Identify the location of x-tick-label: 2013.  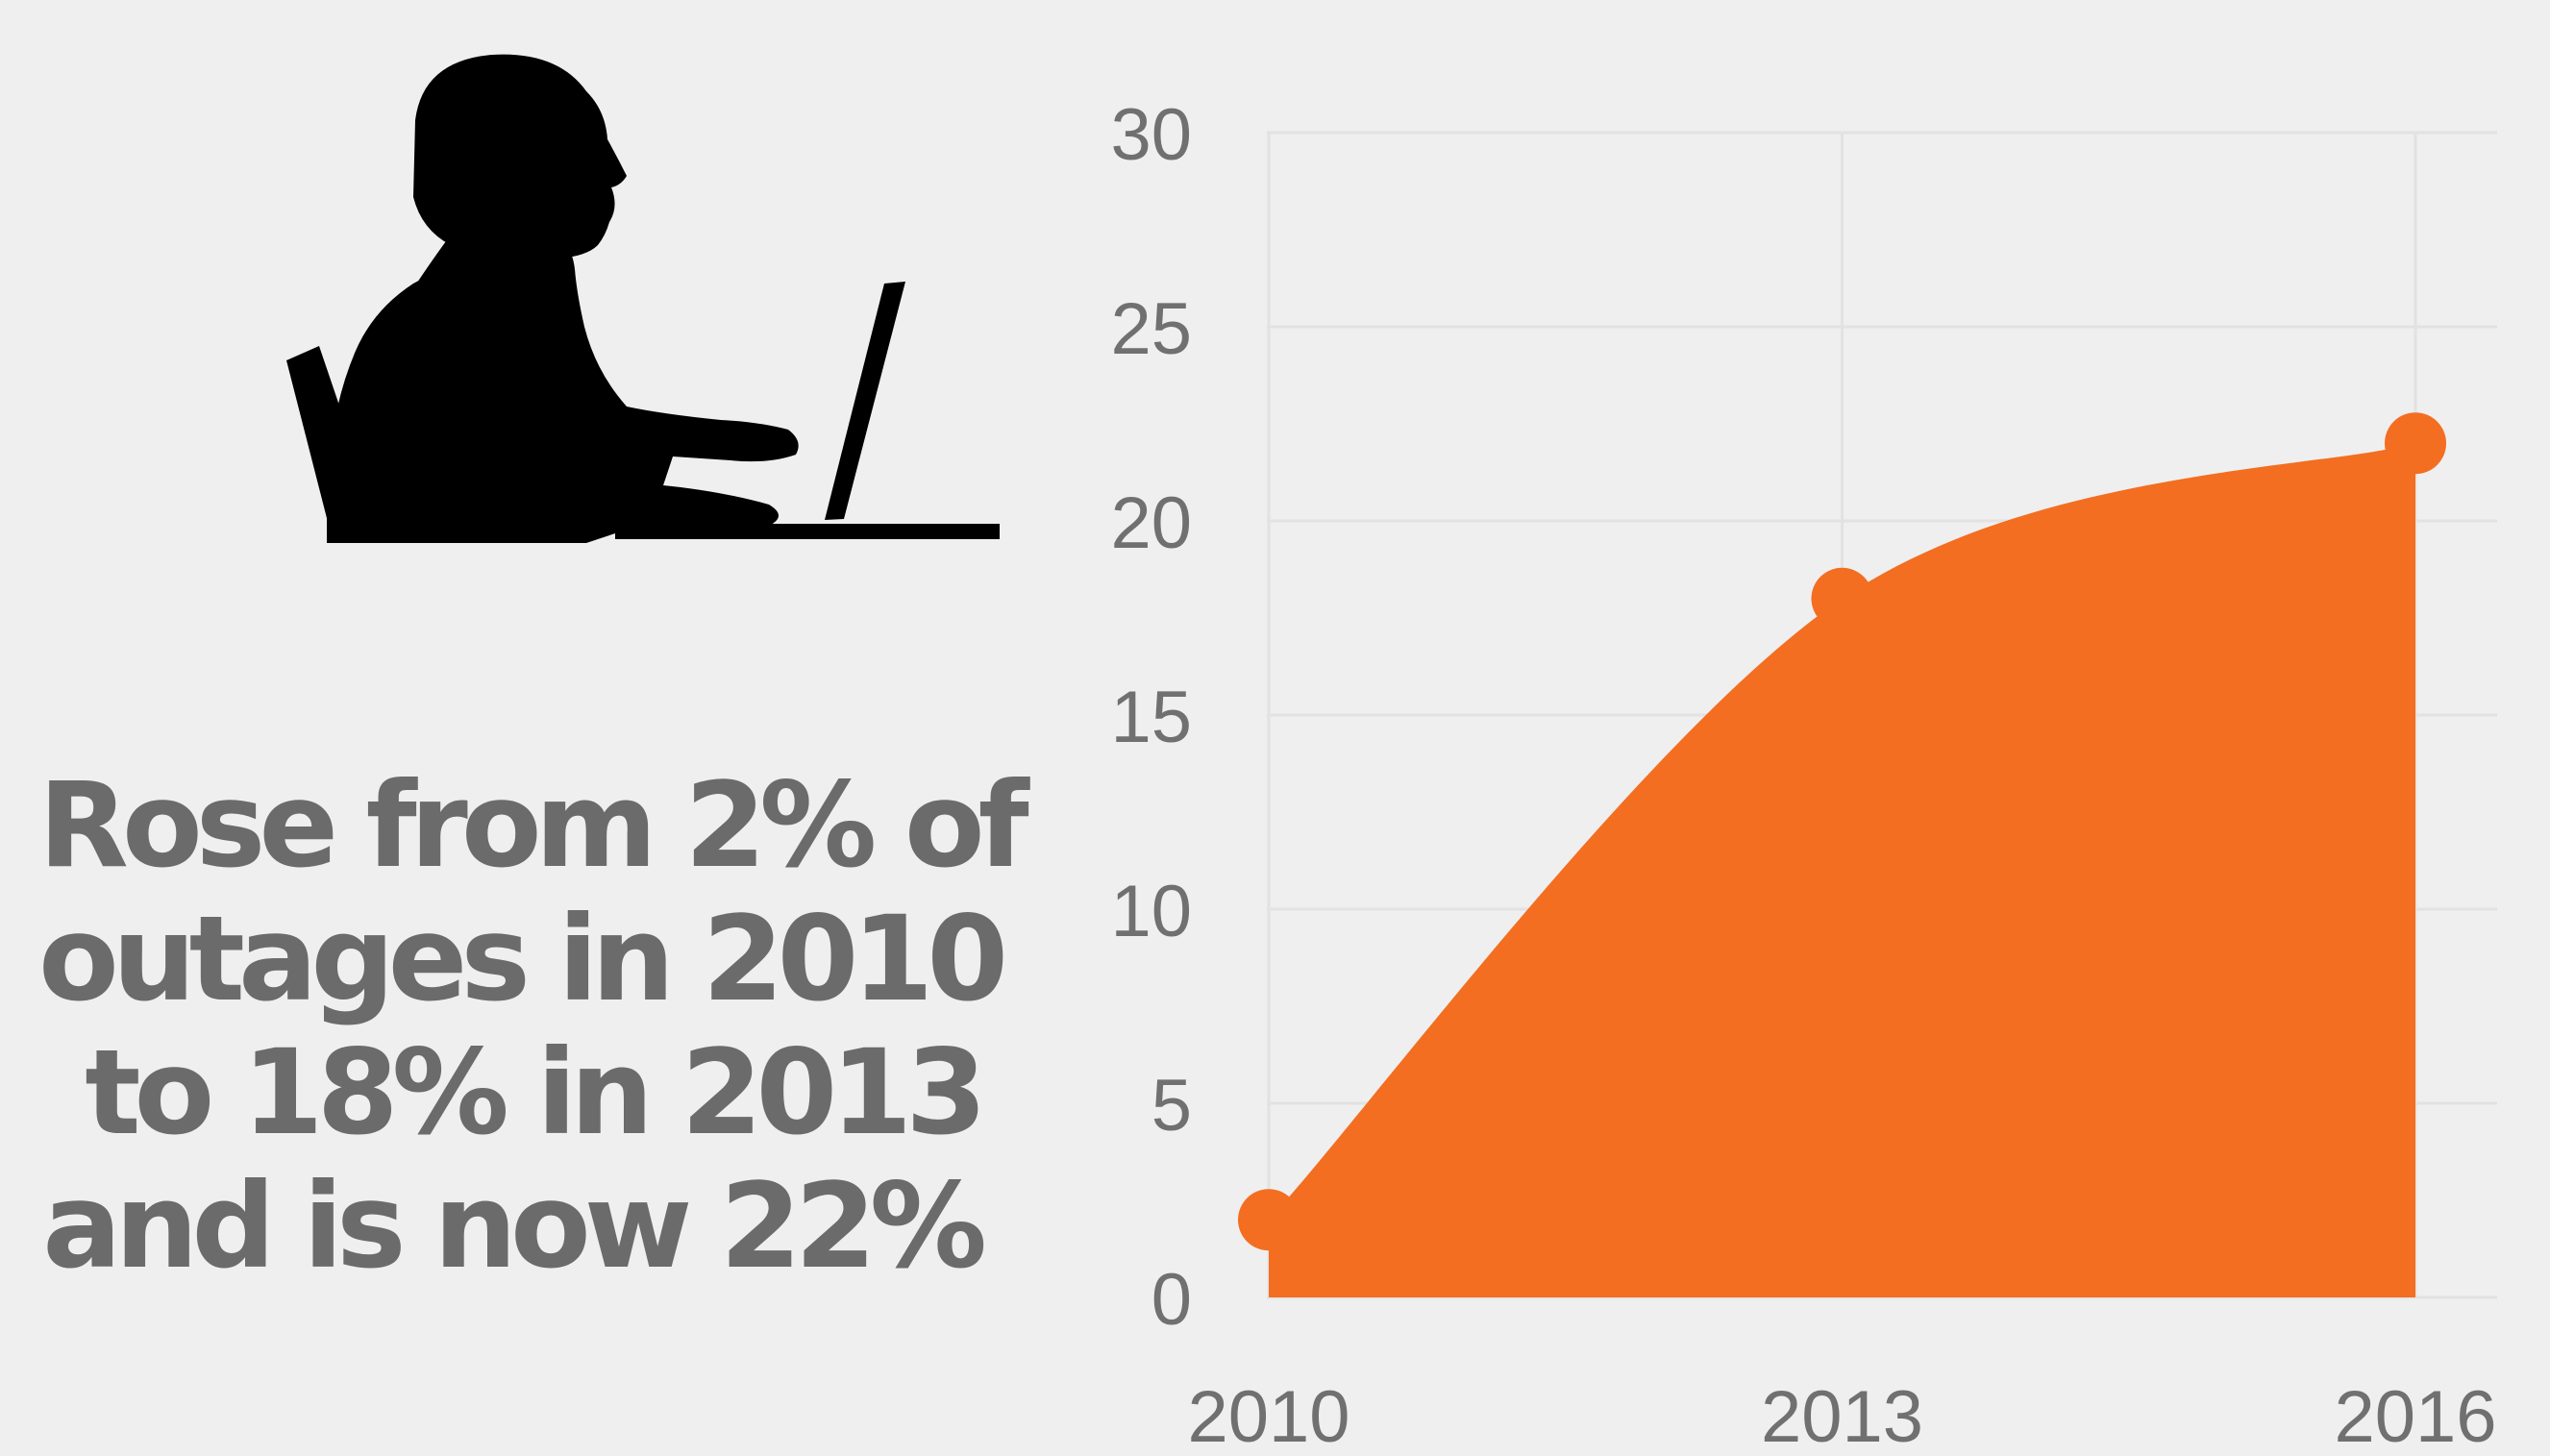
(1842, 1416).